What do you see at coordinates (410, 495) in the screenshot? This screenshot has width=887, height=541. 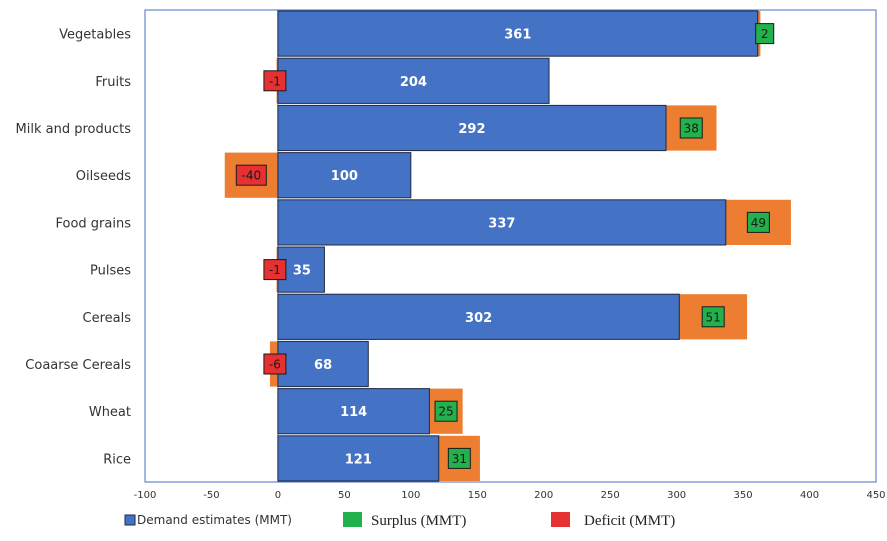 I see `x-tick-label: 100` at bounding box center [410, 495].